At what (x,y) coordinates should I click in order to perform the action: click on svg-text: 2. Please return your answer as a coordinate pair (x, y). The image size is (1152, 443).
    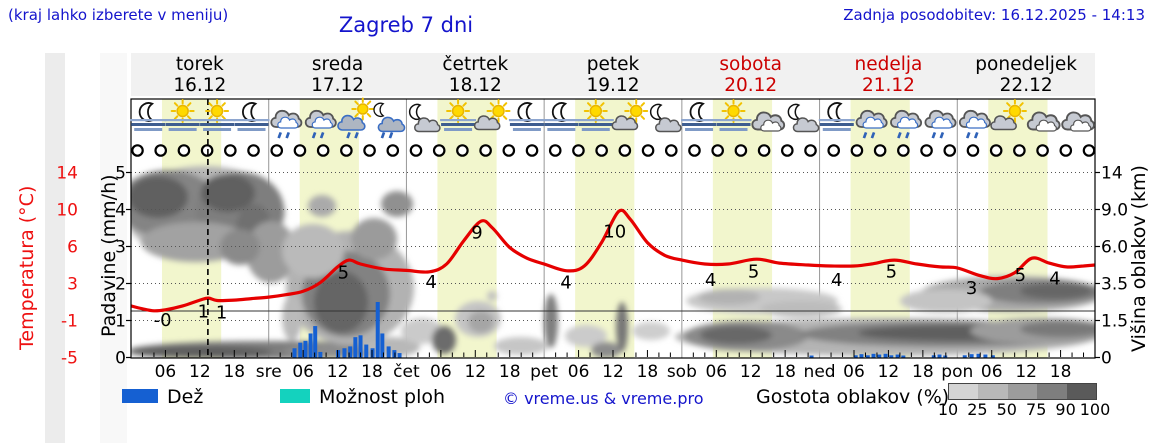
    Looking at the image, I should click on (120, 285).